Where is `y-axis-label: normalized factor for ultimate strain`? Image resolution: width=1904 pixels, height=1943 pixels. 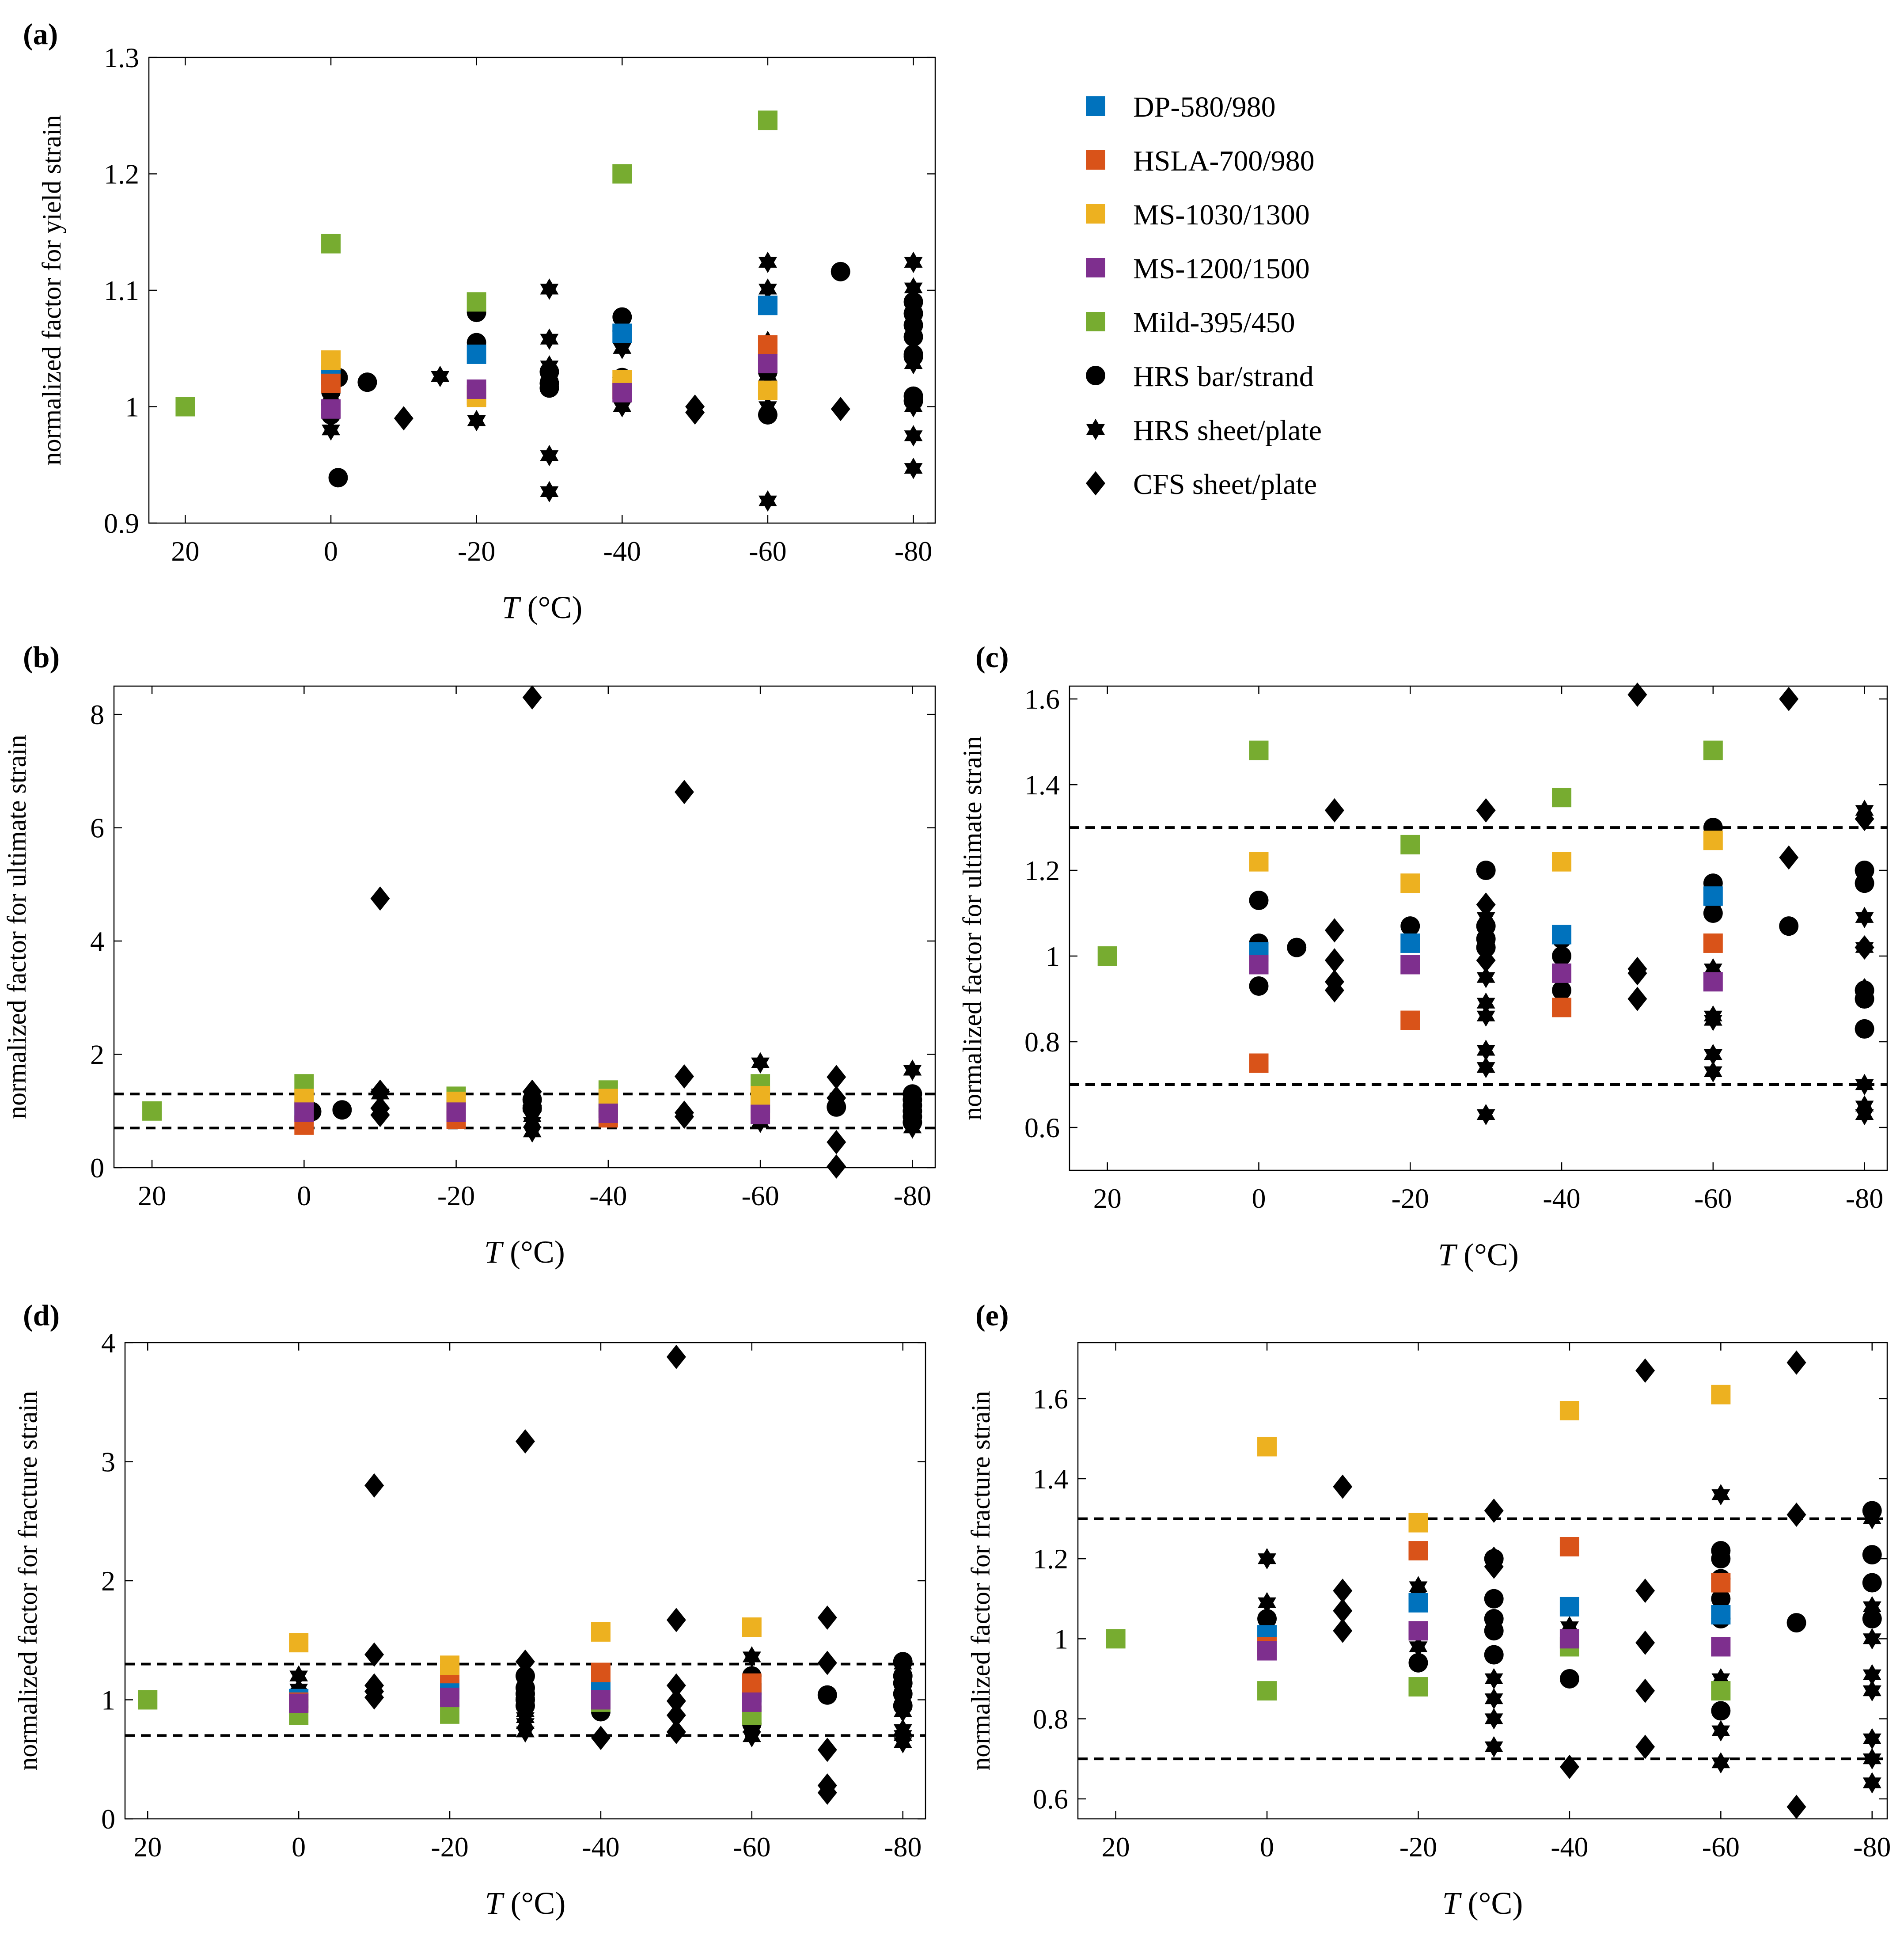 y-axis-label: normalized factor for ultimate strain is located at coordinates (16, 927).